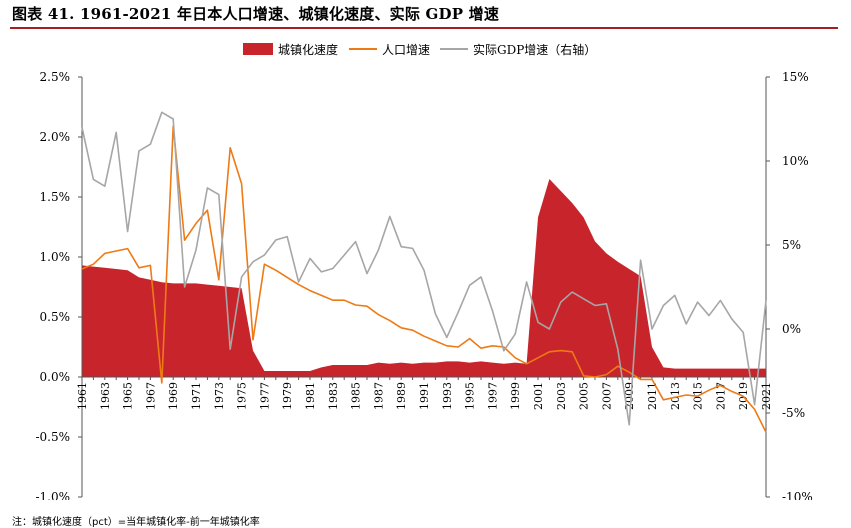 This screenshot has height=528, width=851. I want to click on x-tick-label: 1975, so click(242, 396).